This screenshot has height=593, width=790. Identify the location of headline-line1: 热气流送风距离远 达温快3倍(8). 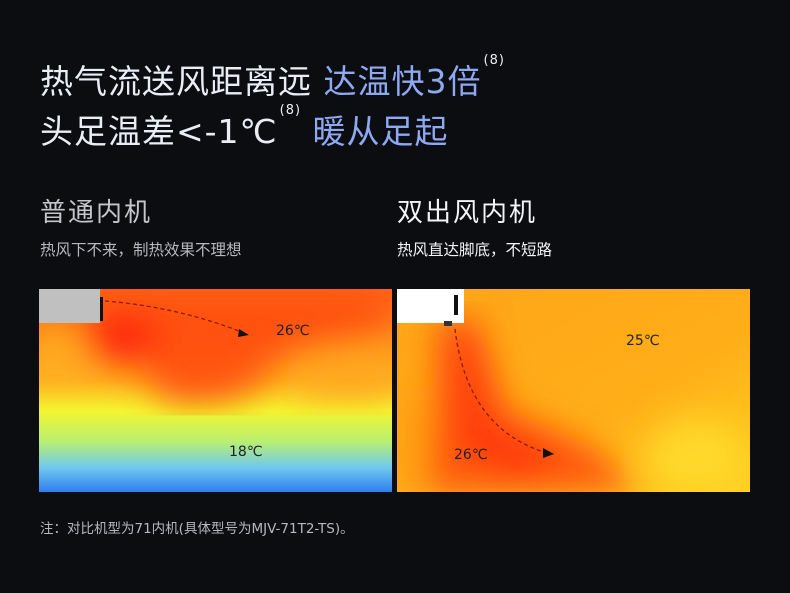
(272, 78).